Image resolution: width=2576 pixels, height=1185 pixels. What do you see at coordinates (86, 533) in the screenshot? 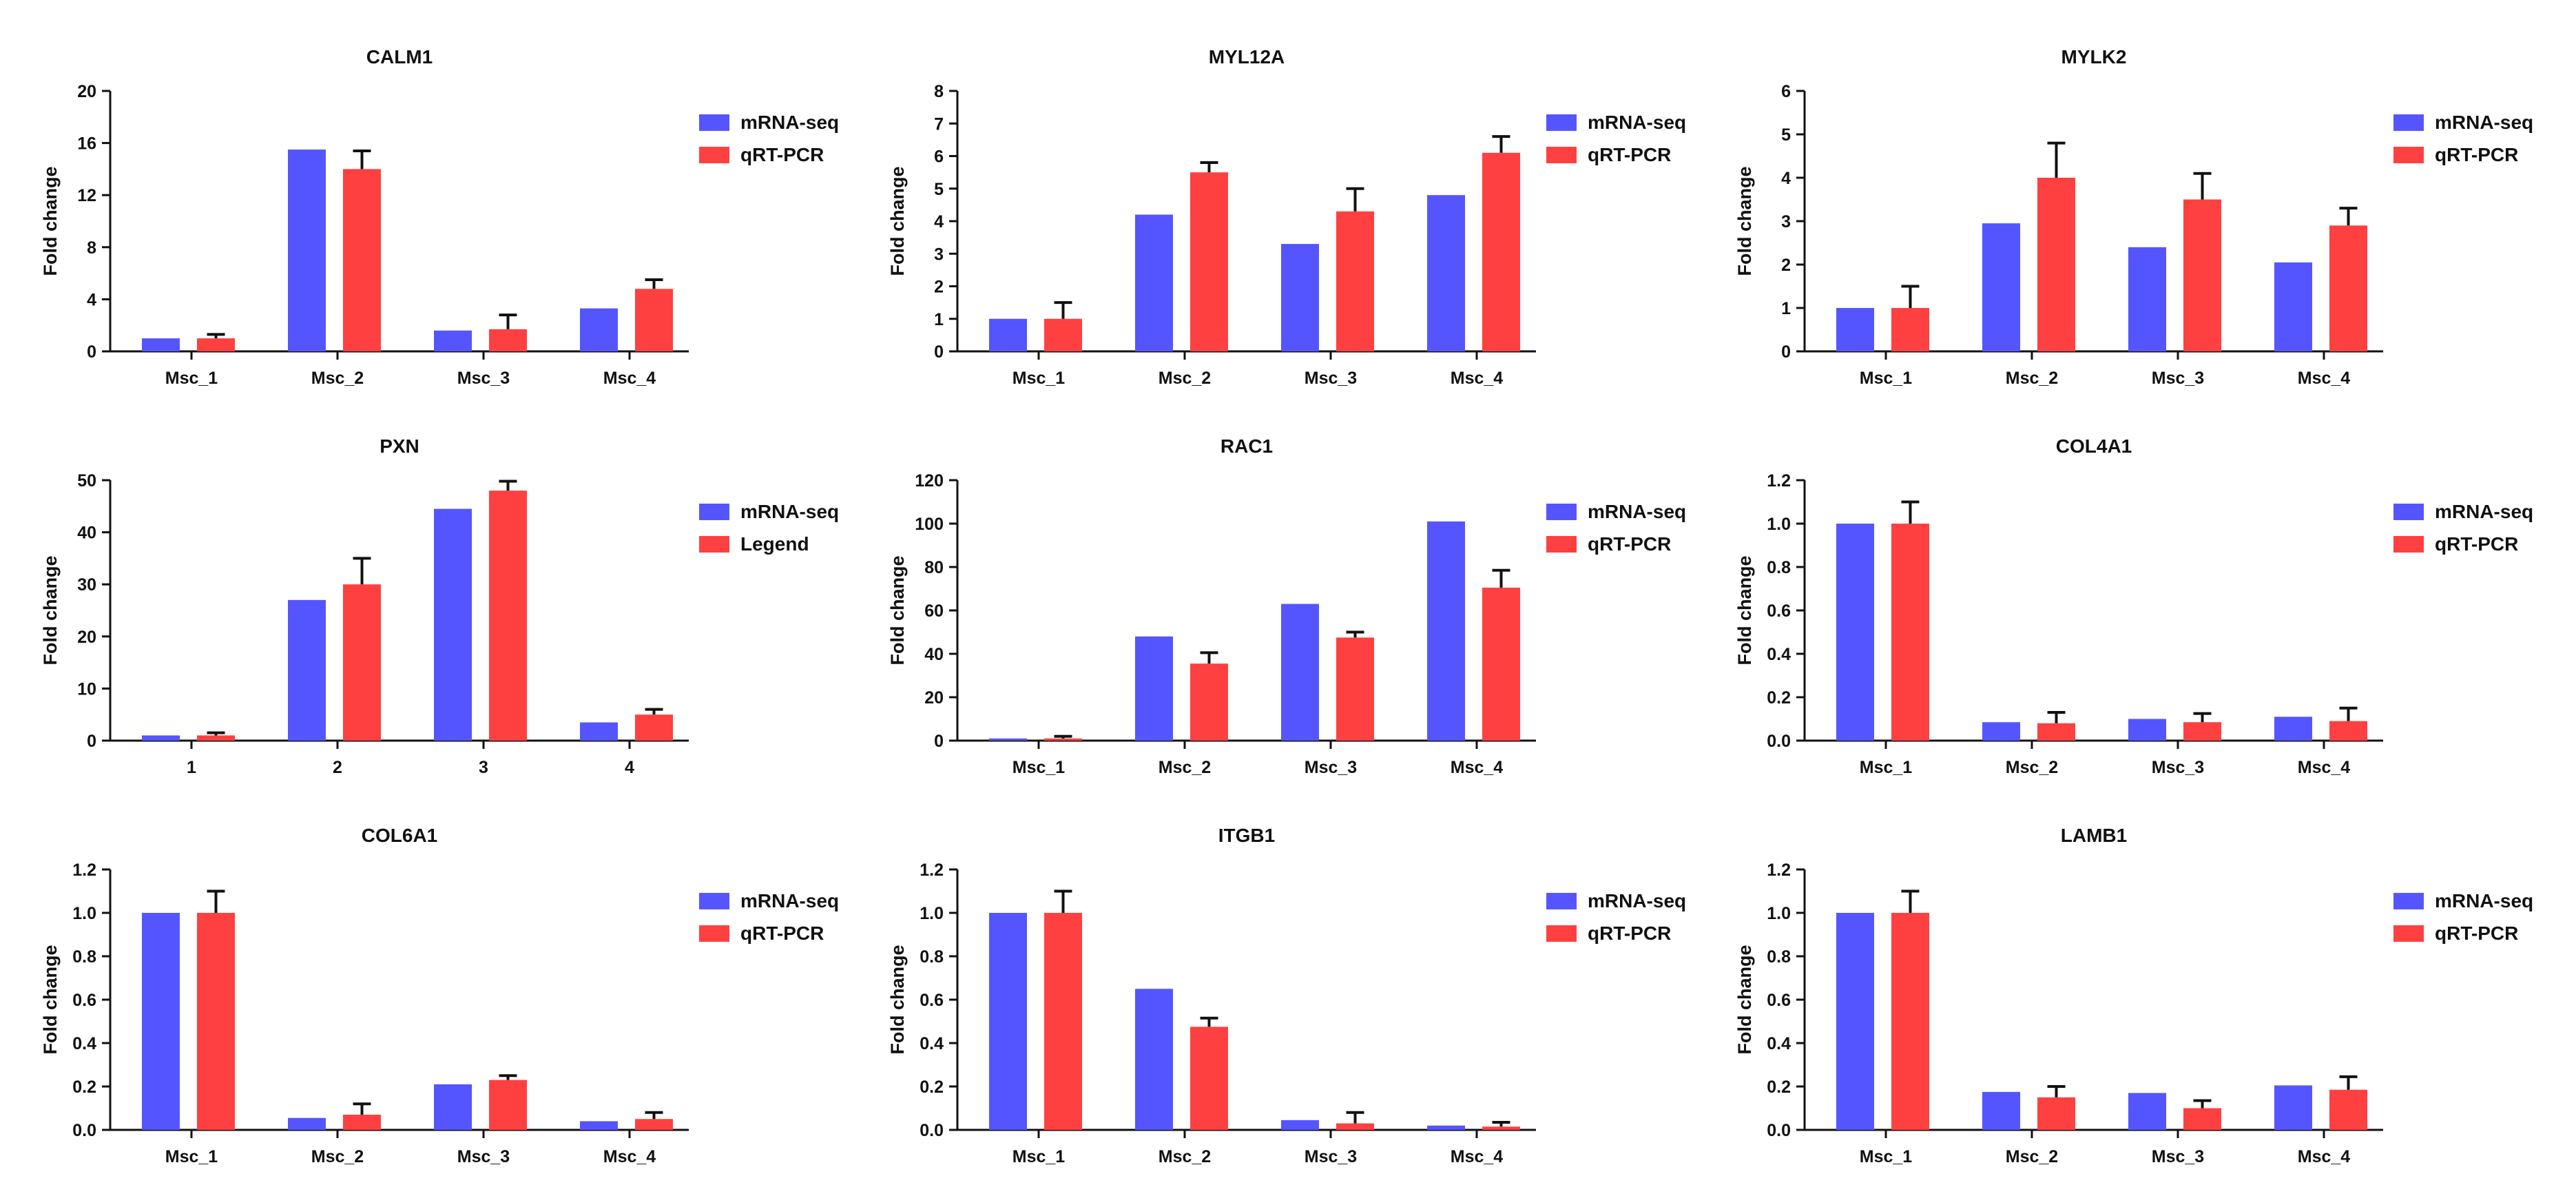
I see `y-tick-label: 40` at bounding box center [86, 533].